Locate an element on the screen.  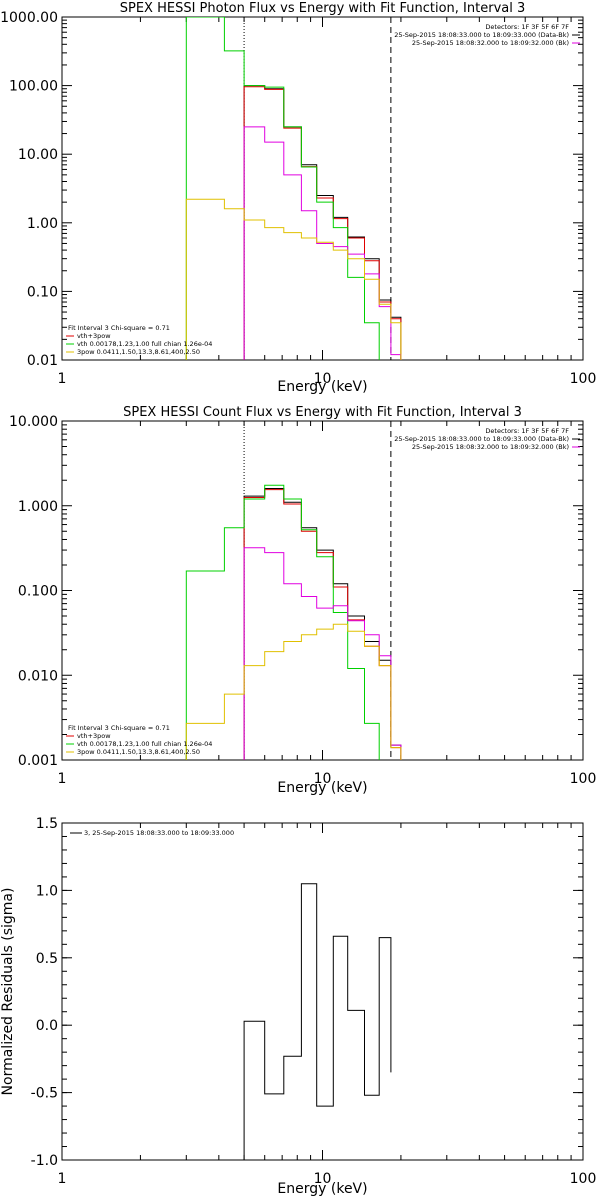
y-tick-label: -0.5 is located at coordinates (44, 1094).